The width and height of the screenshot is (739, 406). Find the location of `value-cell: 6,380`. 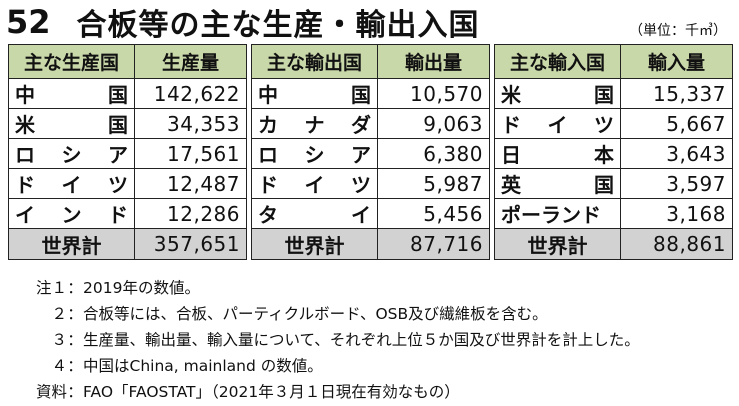

value-cell: 6,380 is located at coordinates (433, 153).